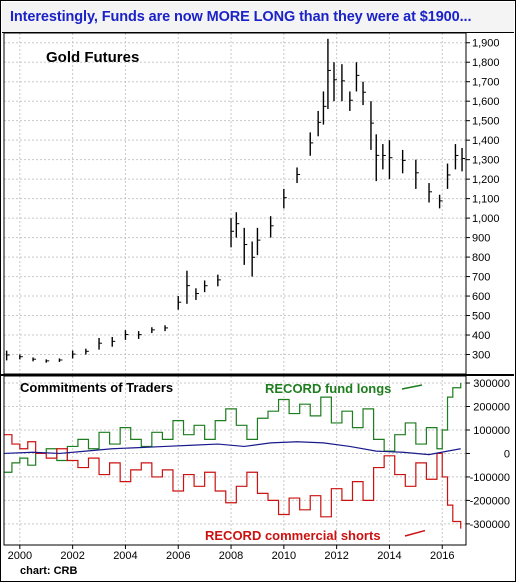  I want to click on x-tick-label: 2000, so click(20, 556).